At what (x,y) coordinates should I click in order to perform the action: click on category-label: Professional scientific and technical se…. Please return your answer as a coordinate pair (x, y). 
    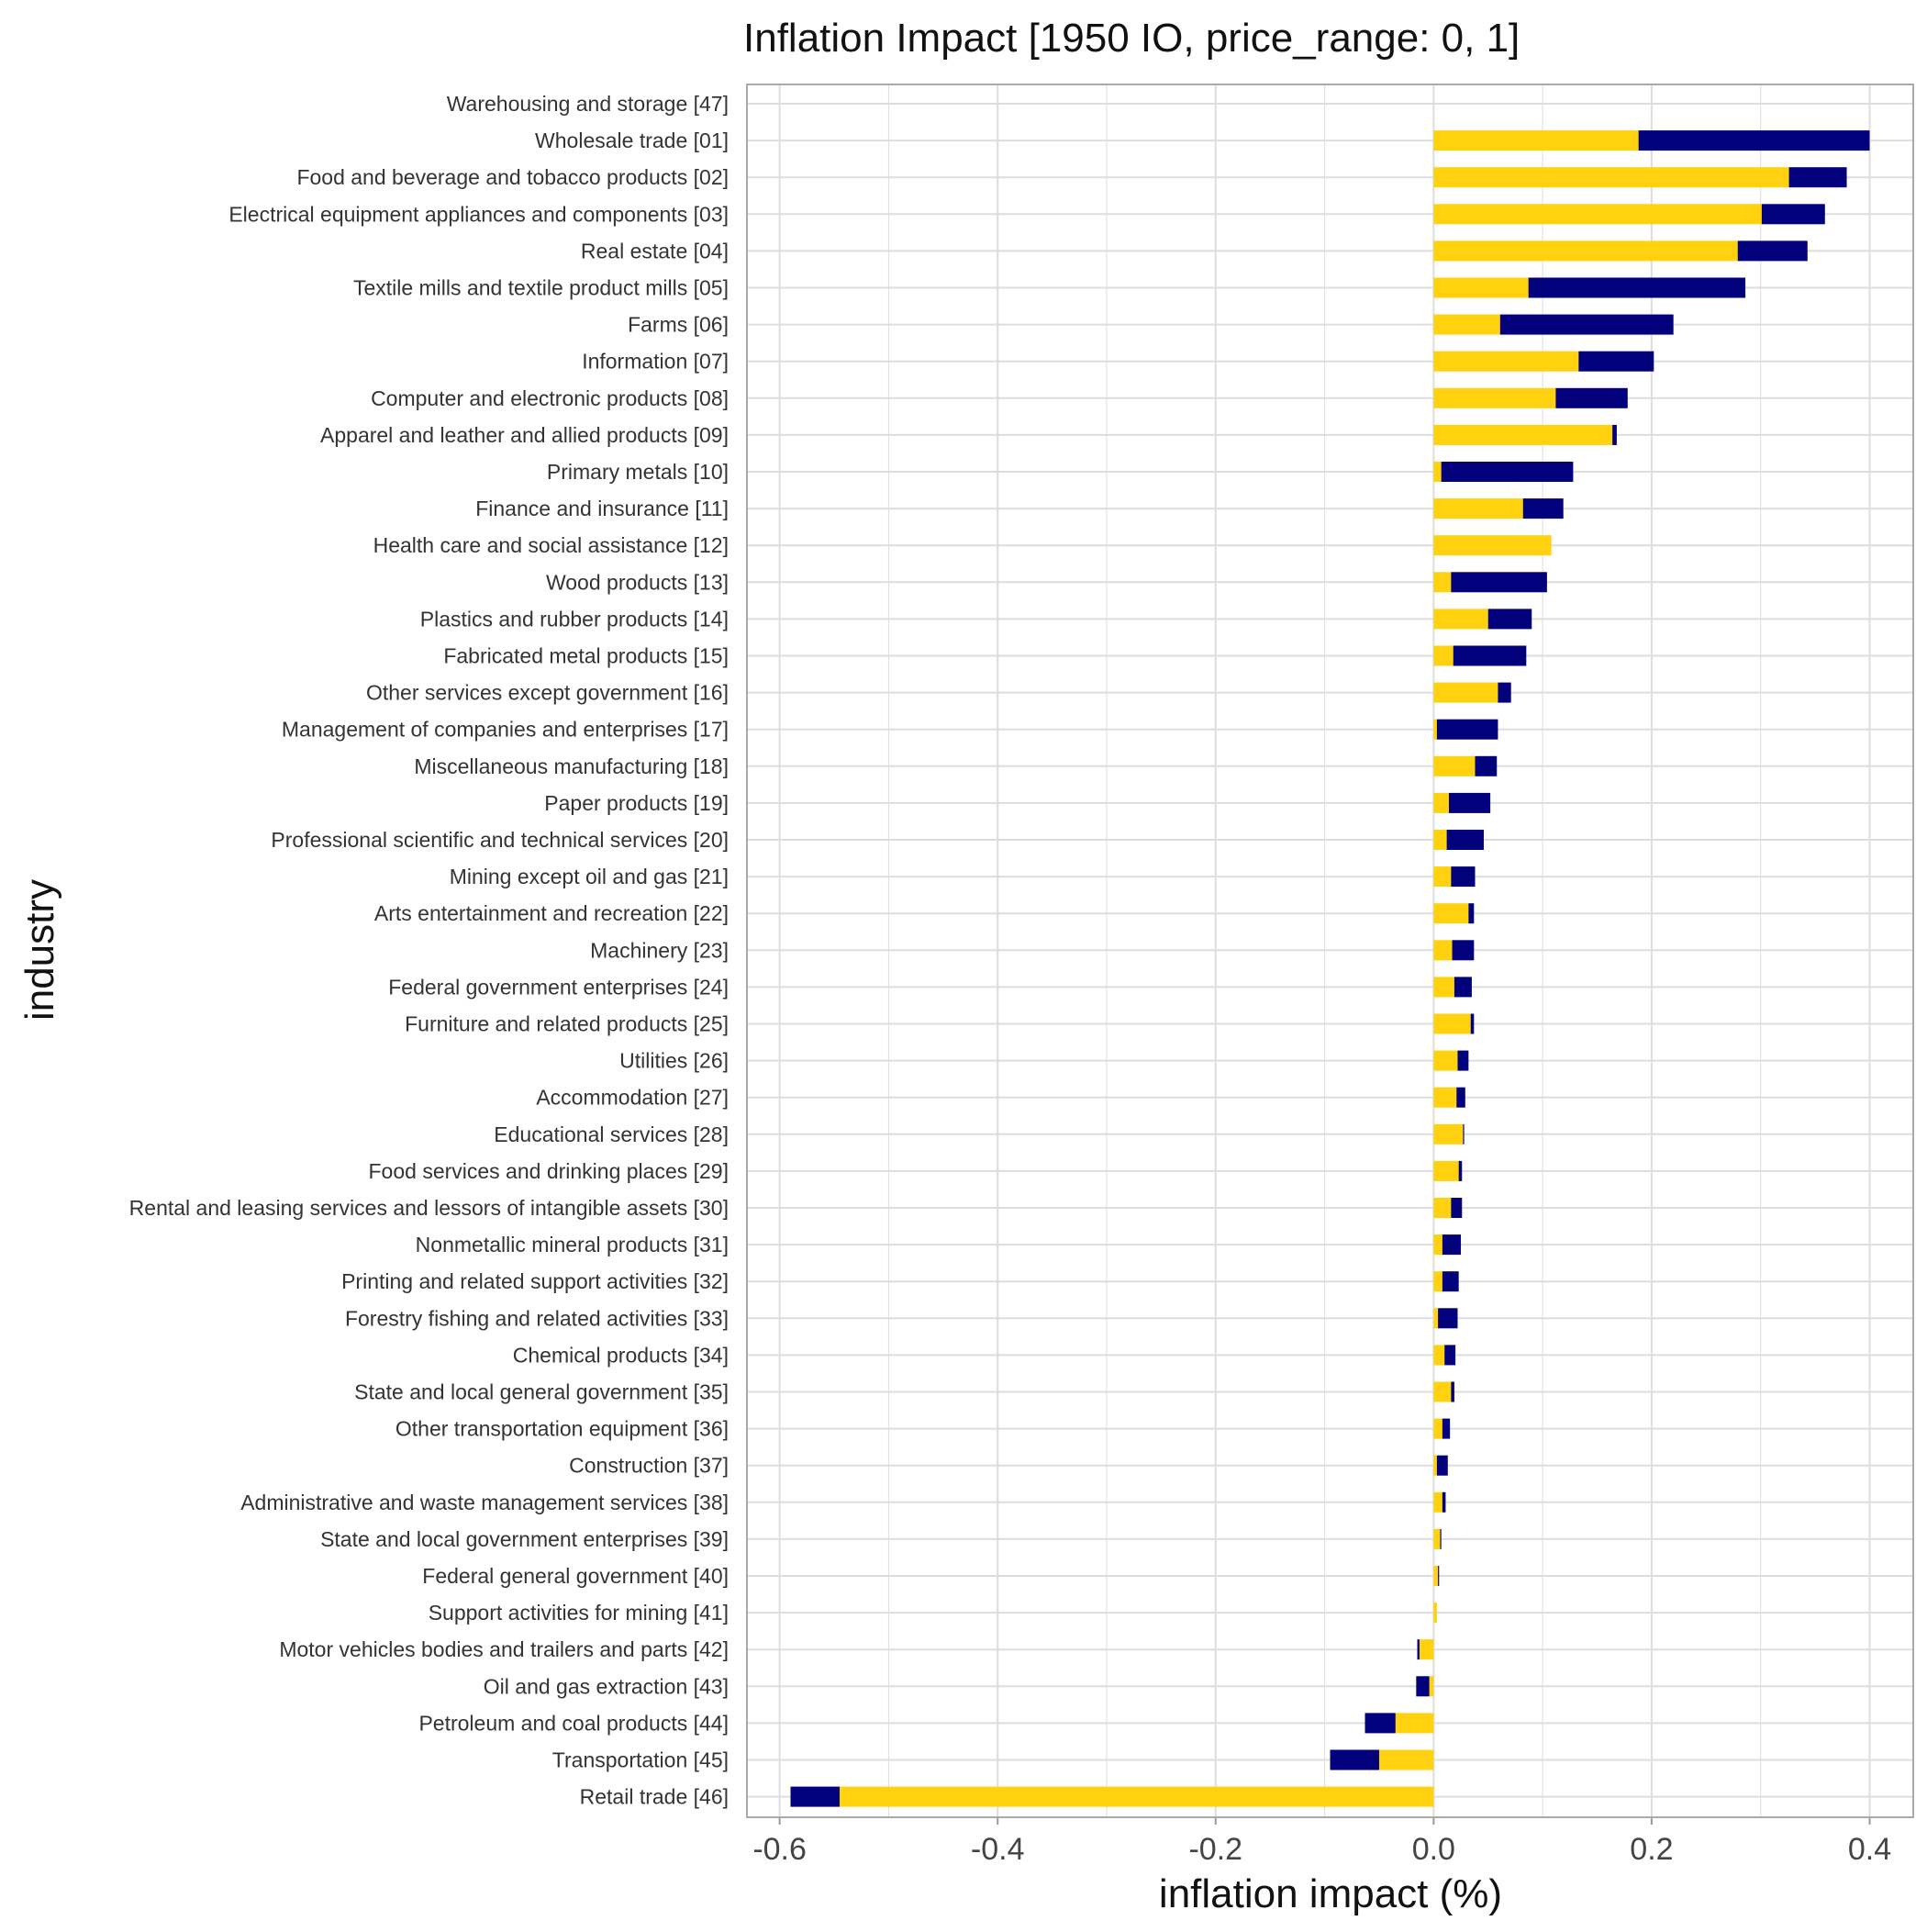
    Looking at the image, I should click on (500, 840).